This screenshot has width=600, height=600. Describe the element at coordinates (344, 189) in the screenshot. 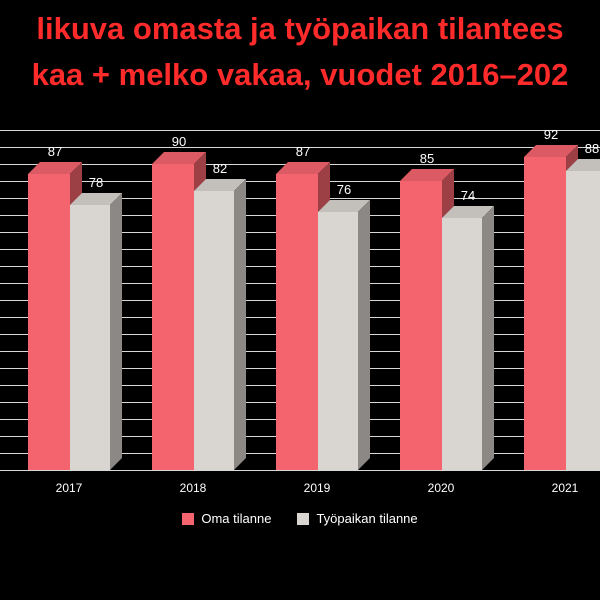

I see `bar-value-label: 76` at that location.